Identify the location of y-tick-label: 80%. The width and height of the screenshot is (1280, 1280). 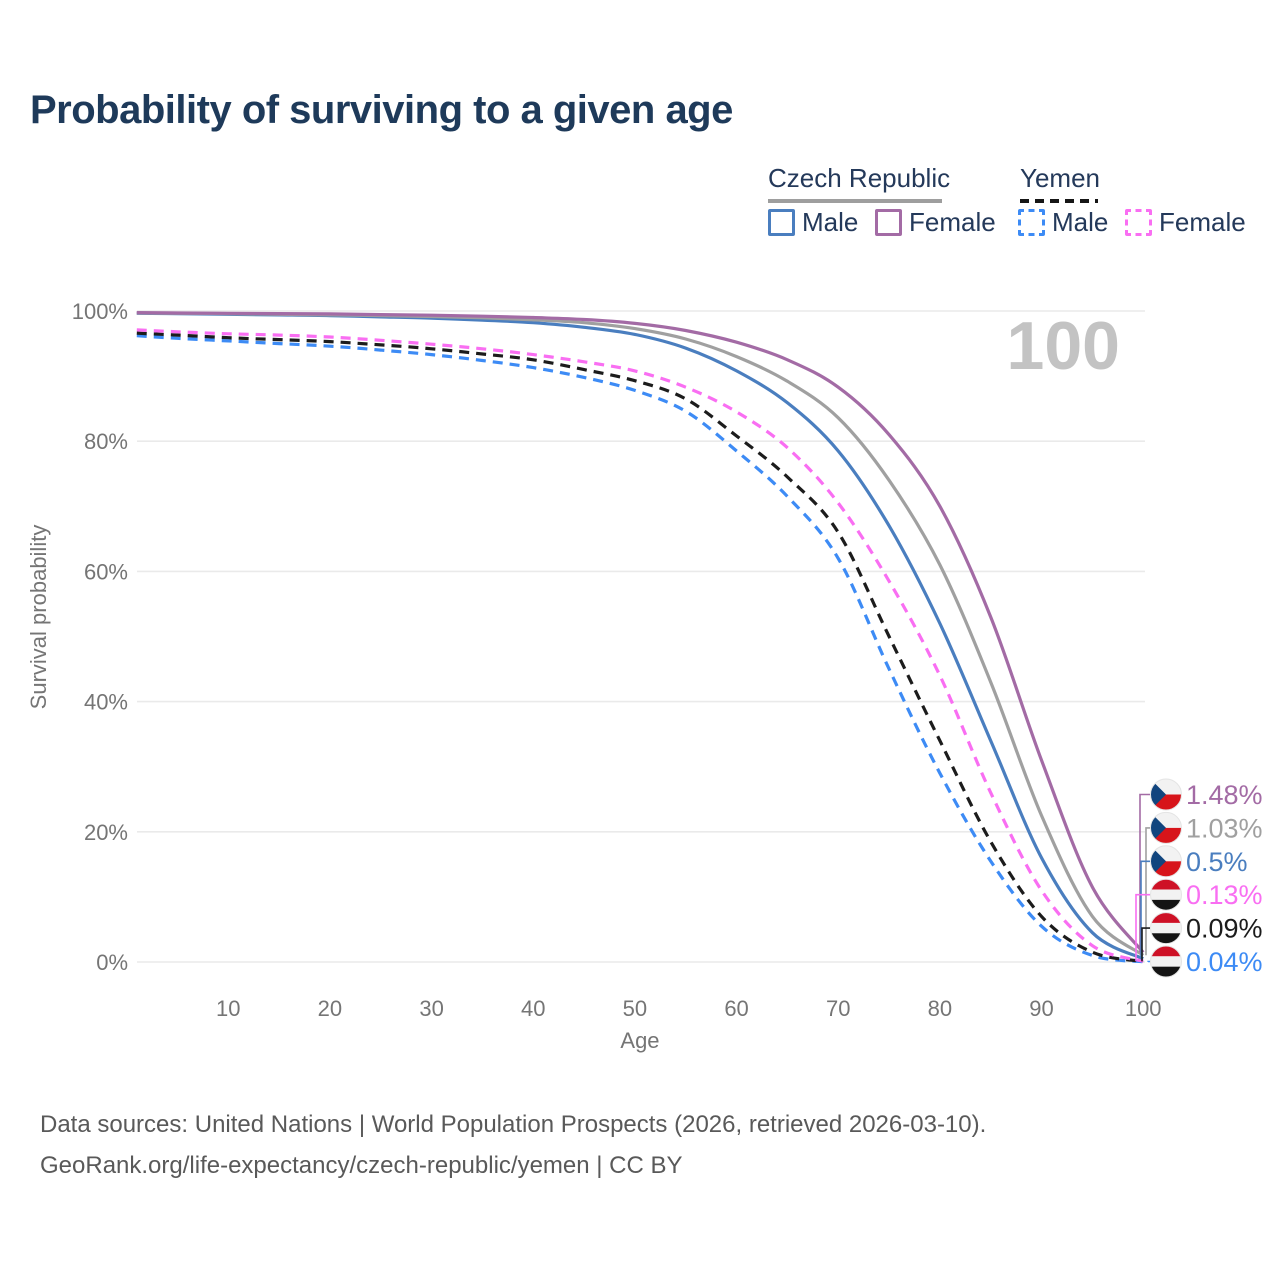
(106, 441).